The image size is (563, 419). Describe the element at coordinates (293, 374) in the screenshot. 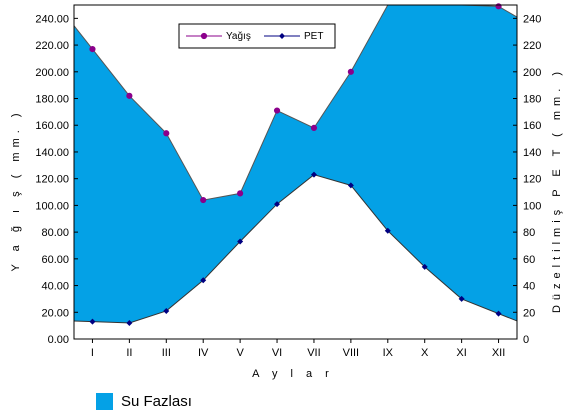

I see `x-axis-title: A y l a r` at that location.